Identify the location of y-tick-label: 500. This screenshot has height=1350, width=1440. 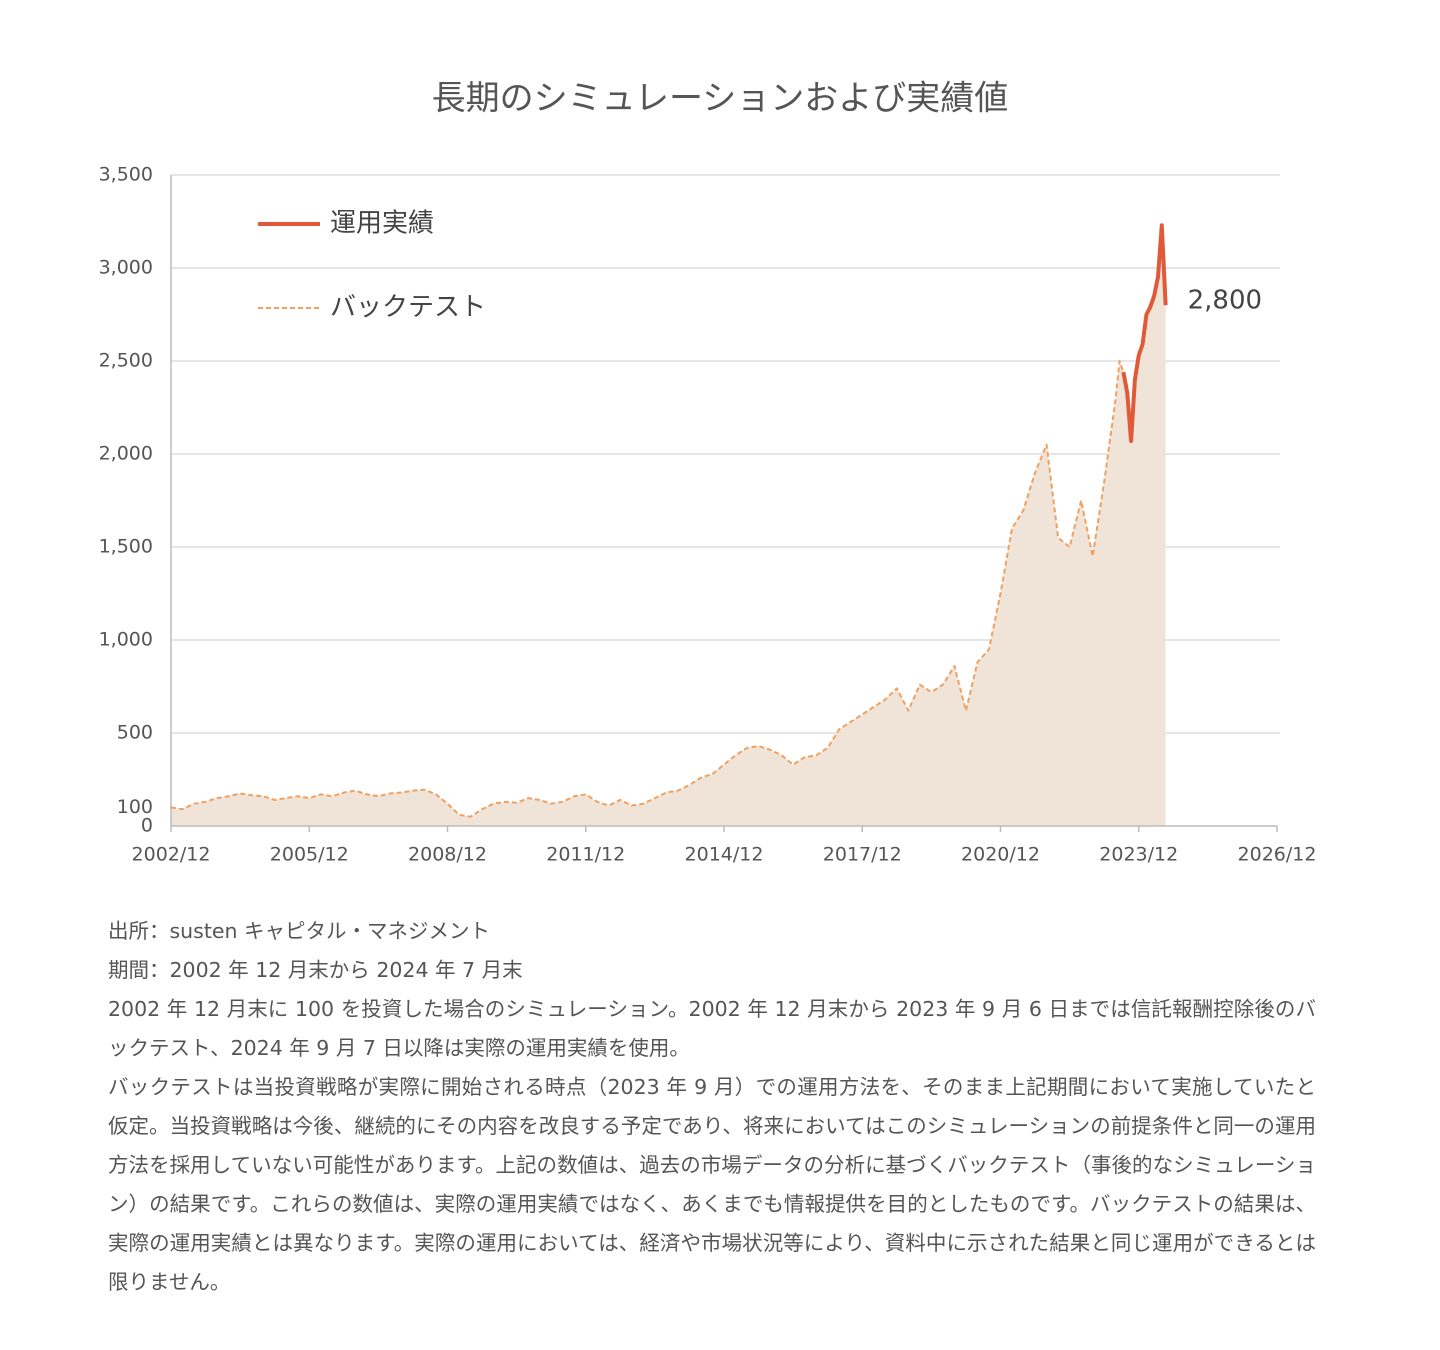
(135, 733).